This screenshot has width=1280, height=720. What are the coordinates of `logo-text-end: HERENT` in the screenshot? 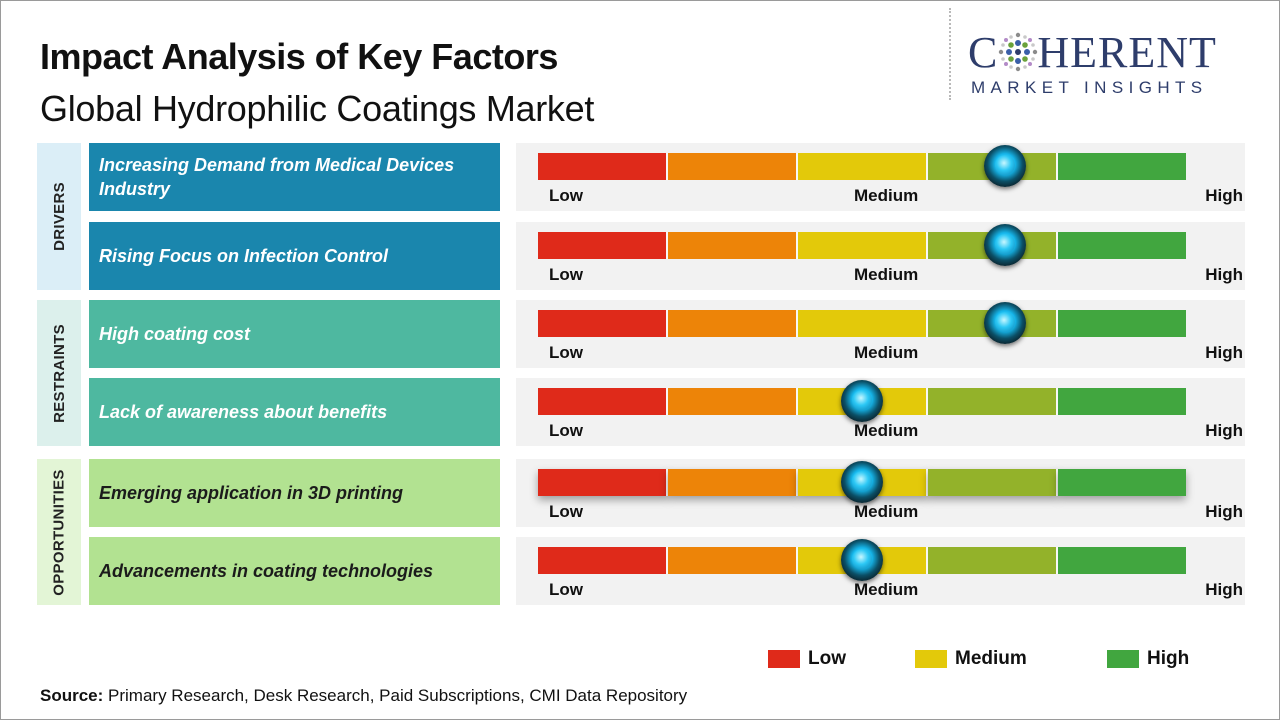 It's located at (1127, 52).